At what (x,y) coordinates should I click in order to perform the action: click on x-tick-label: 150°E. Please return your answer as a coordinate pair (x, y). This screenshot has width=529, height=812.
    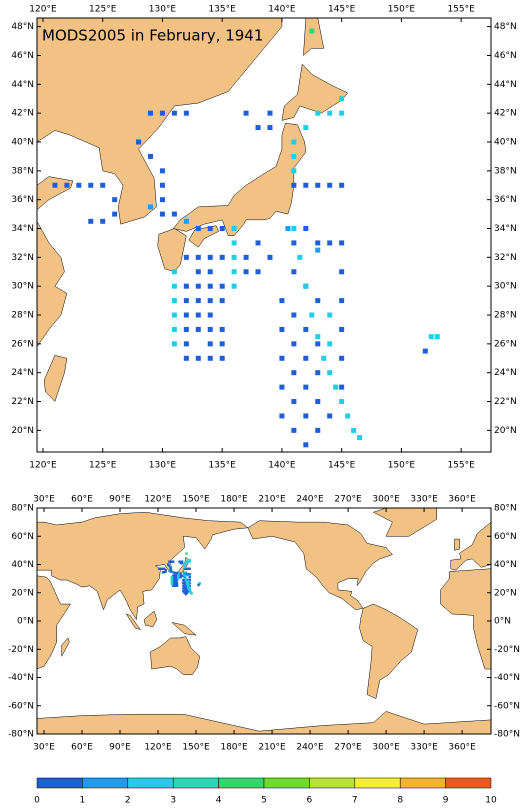
    Looking at the image, I should click on (196, 748).